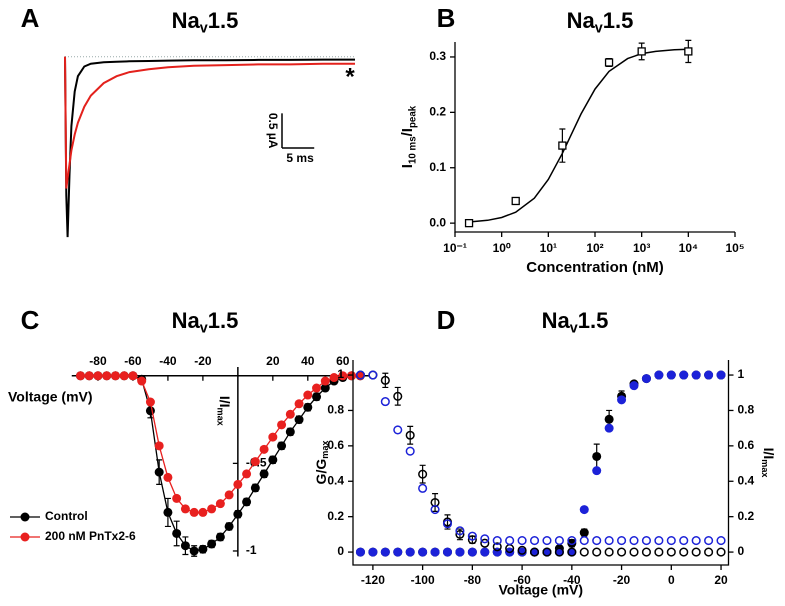 The image size is (785, 606). I want to click on subscript: max, so click(326, 450).